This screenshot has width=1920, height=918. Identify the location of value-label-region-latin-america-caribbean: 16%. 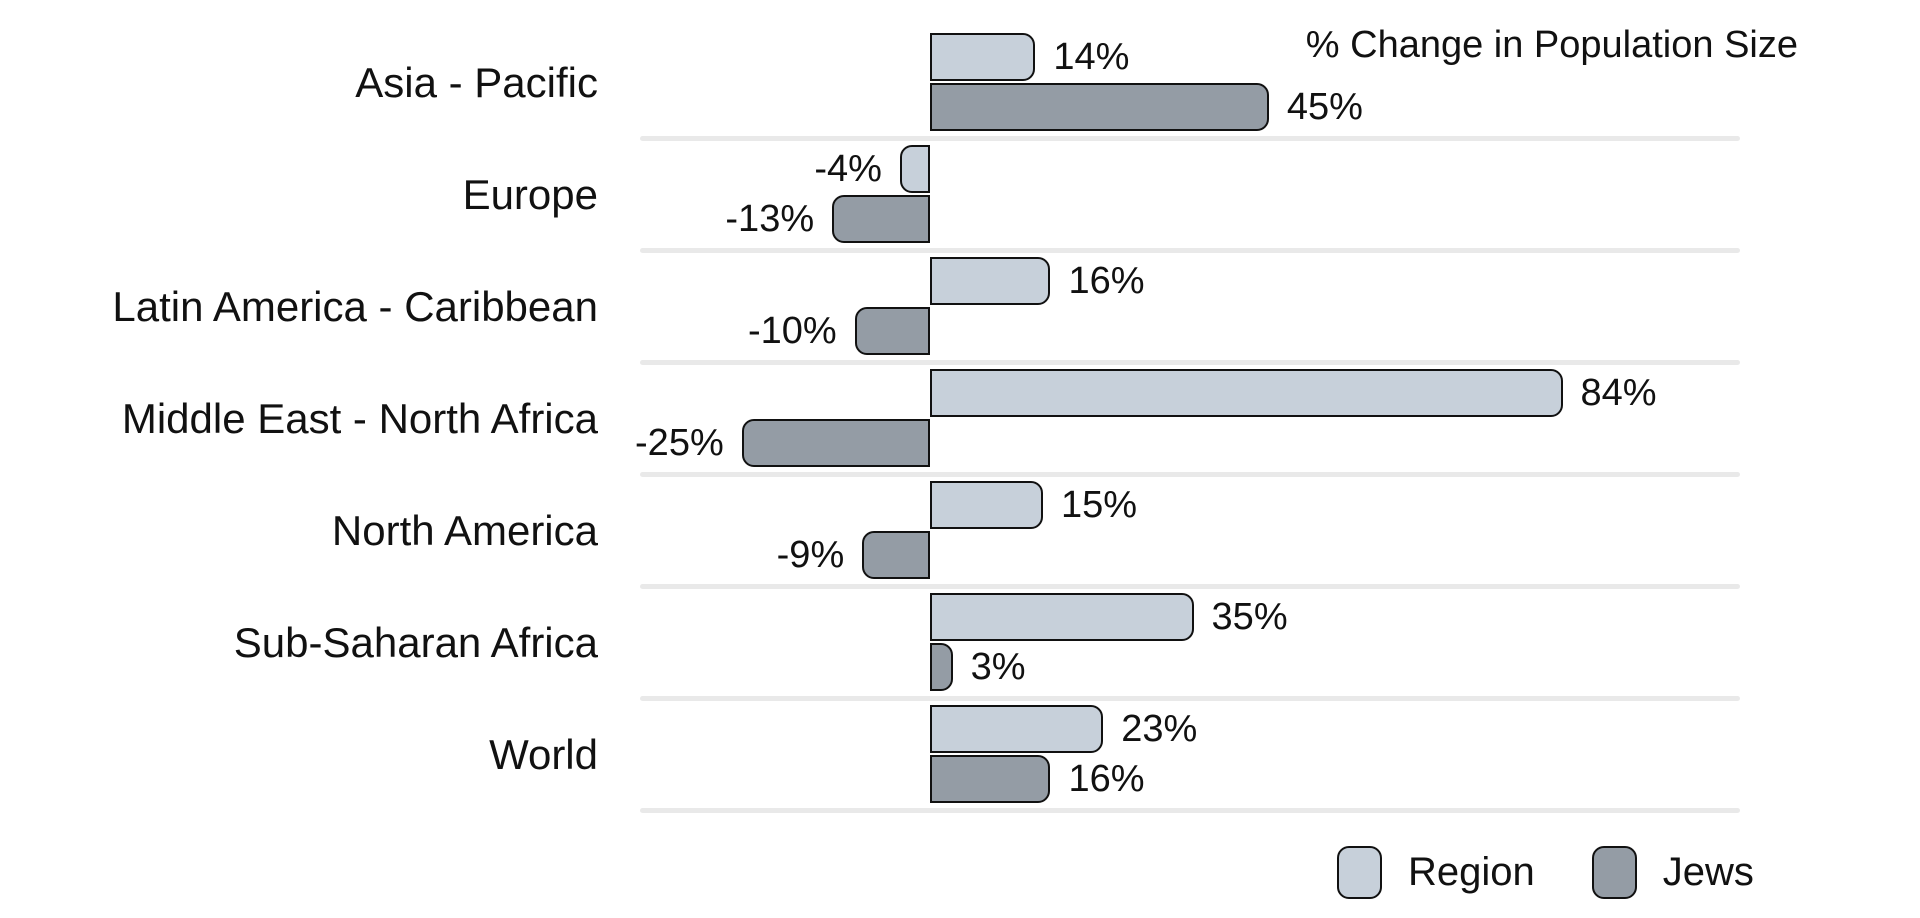
(1106, 281).